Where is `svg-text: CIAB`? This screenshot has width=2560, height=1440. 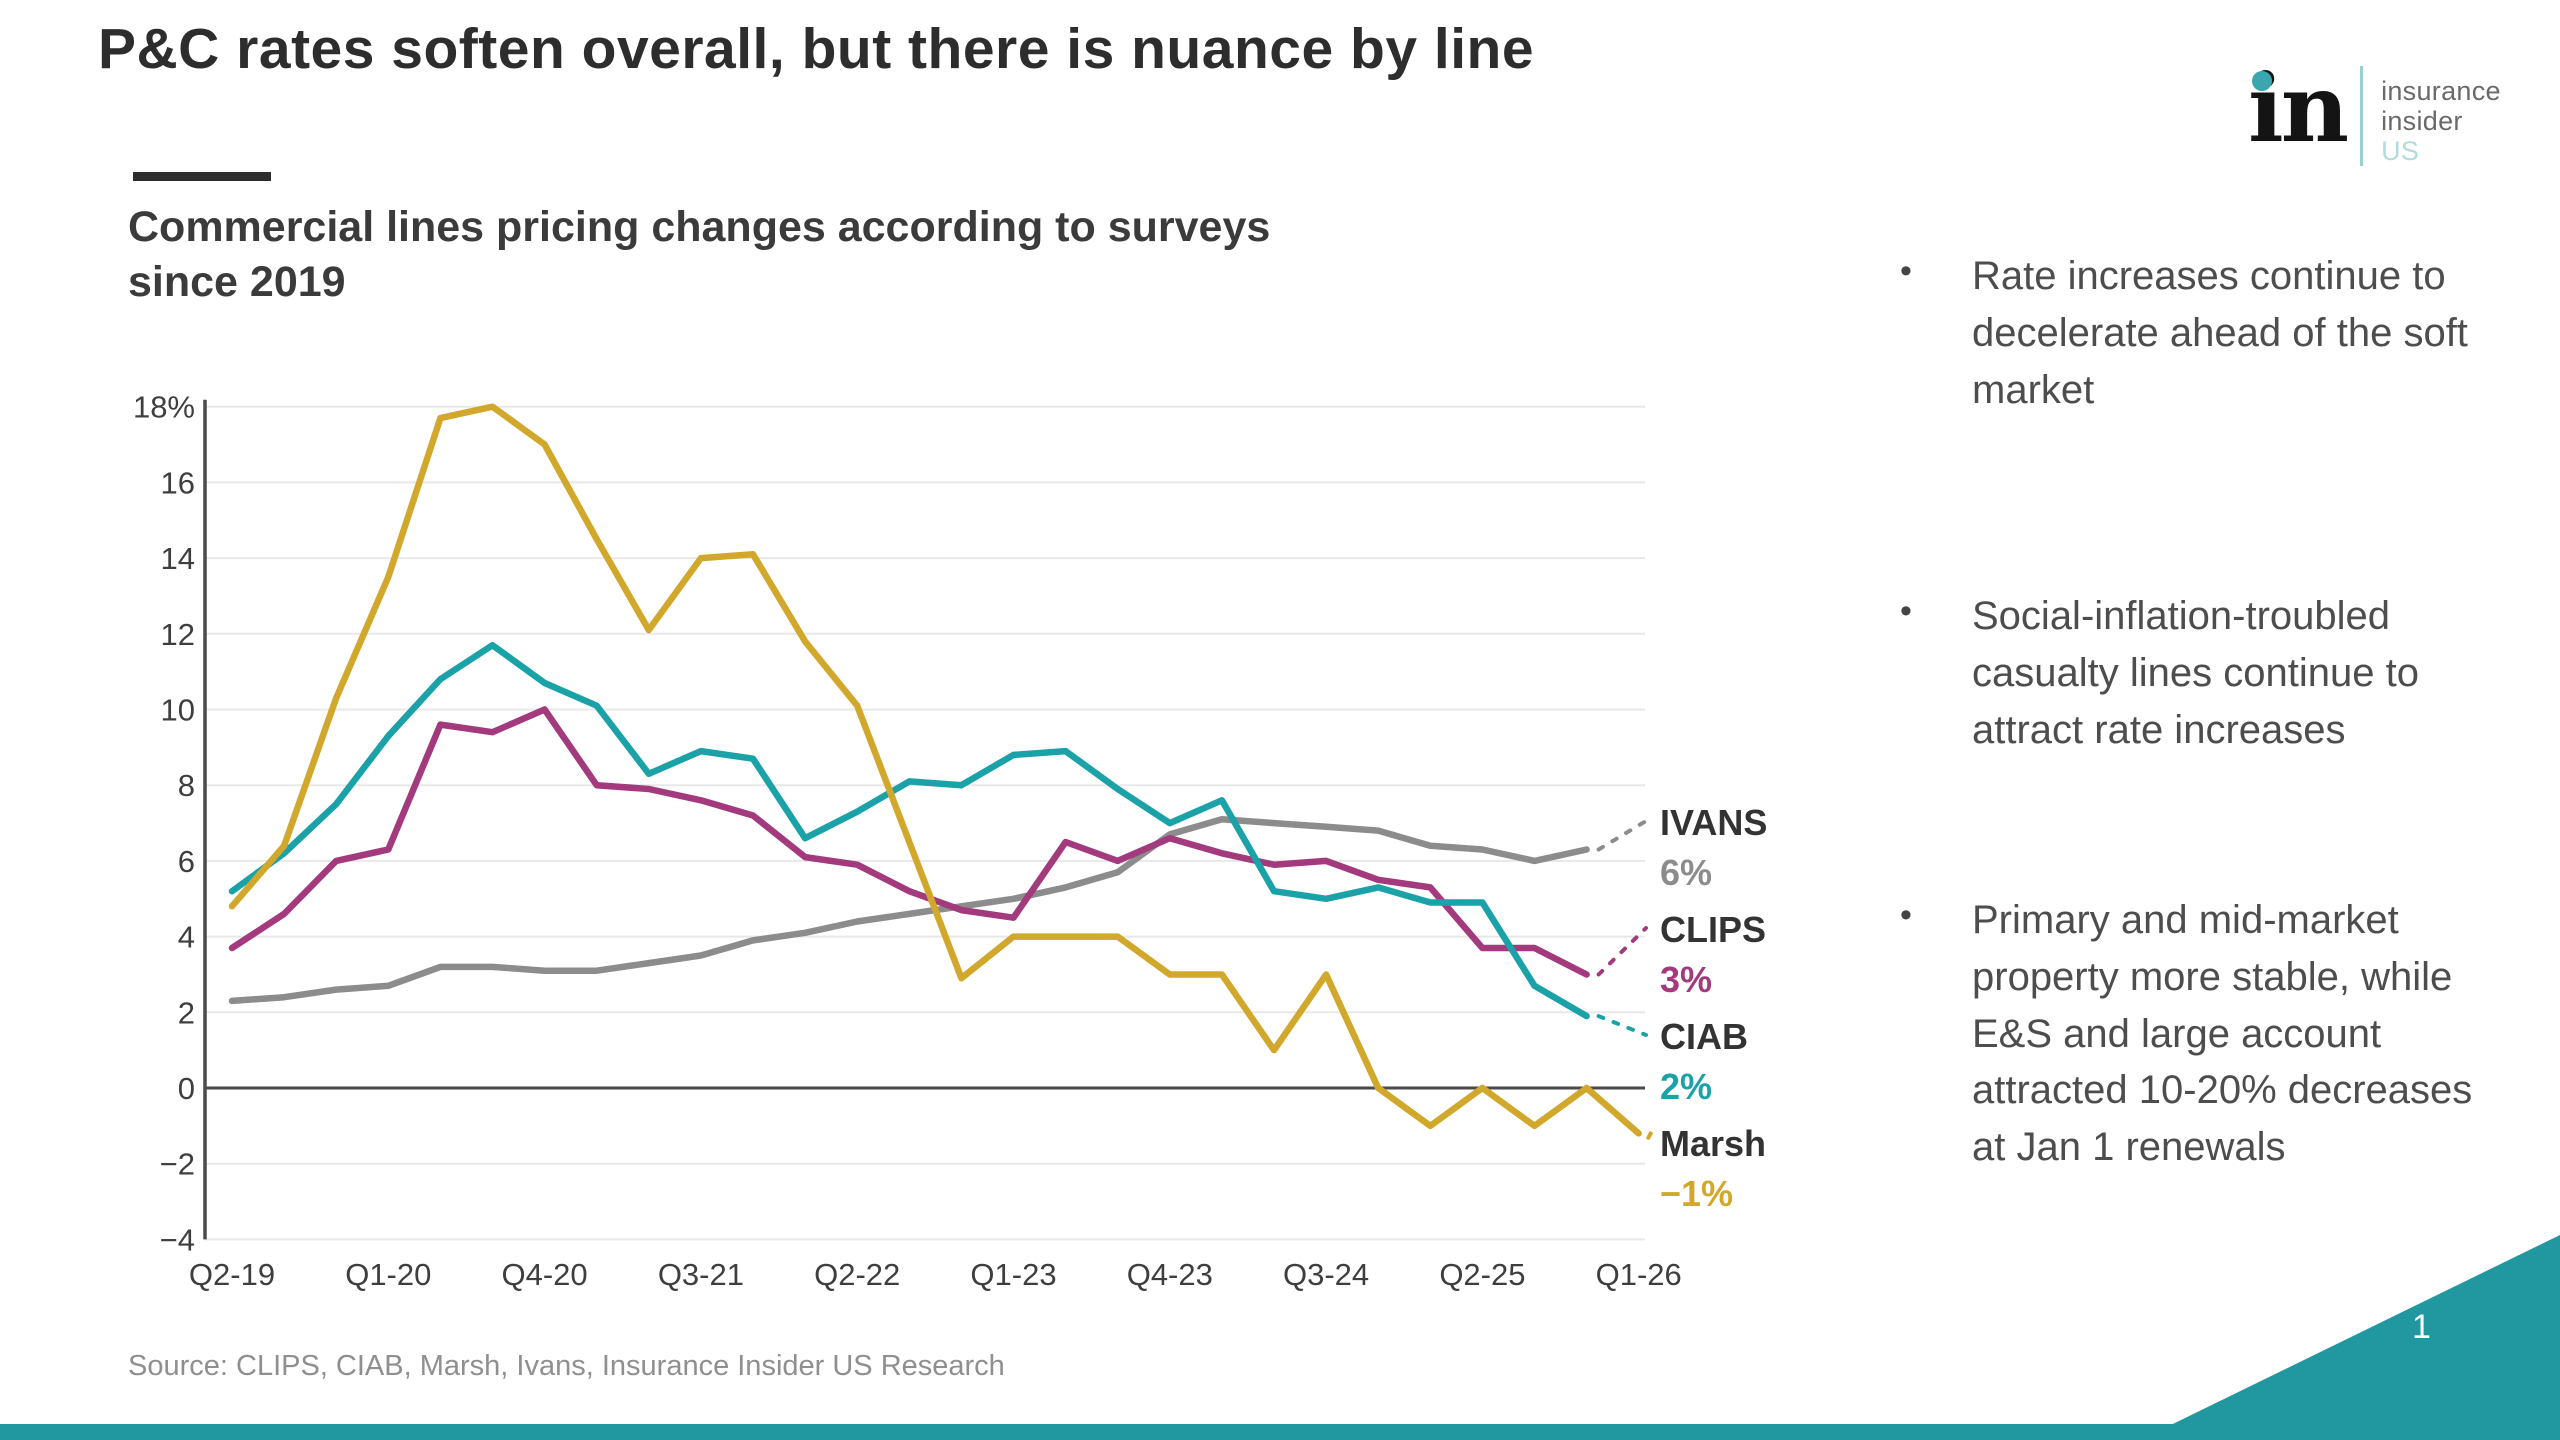 svg-text: CIAB is located at coordinates (1704, 1036).